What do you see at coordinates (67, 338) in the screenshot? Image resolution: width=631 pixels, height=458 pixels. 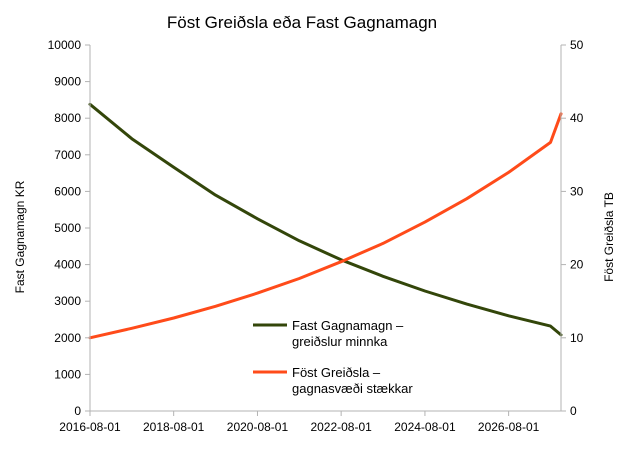 I see `left-tick-label: 2000` at bounding box center [67, 338].